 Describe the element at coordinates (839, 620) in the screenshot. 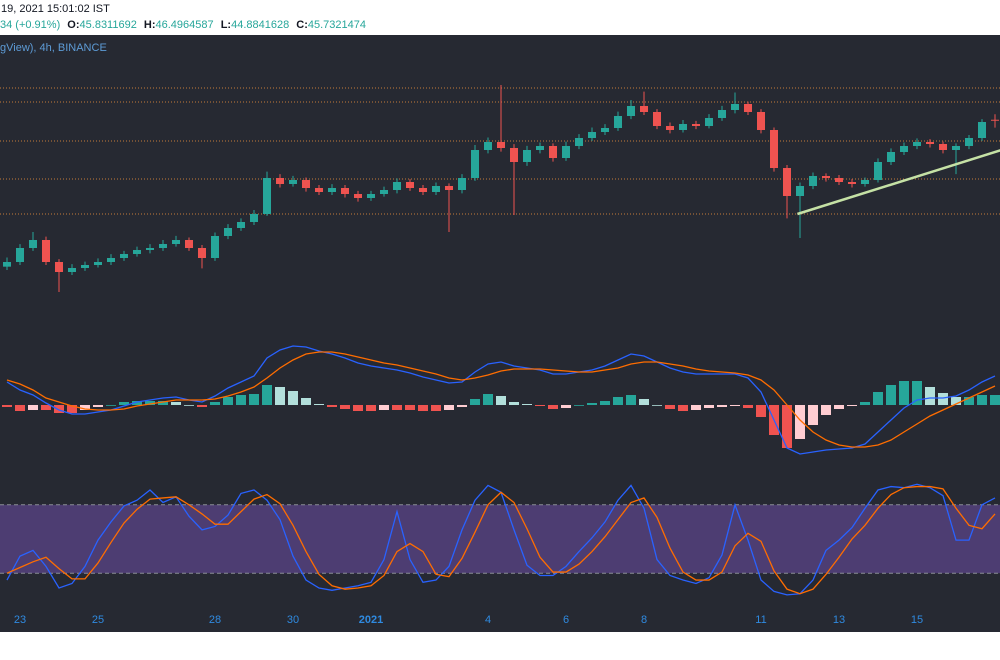

I see `x-tick-label: 13` at that location.